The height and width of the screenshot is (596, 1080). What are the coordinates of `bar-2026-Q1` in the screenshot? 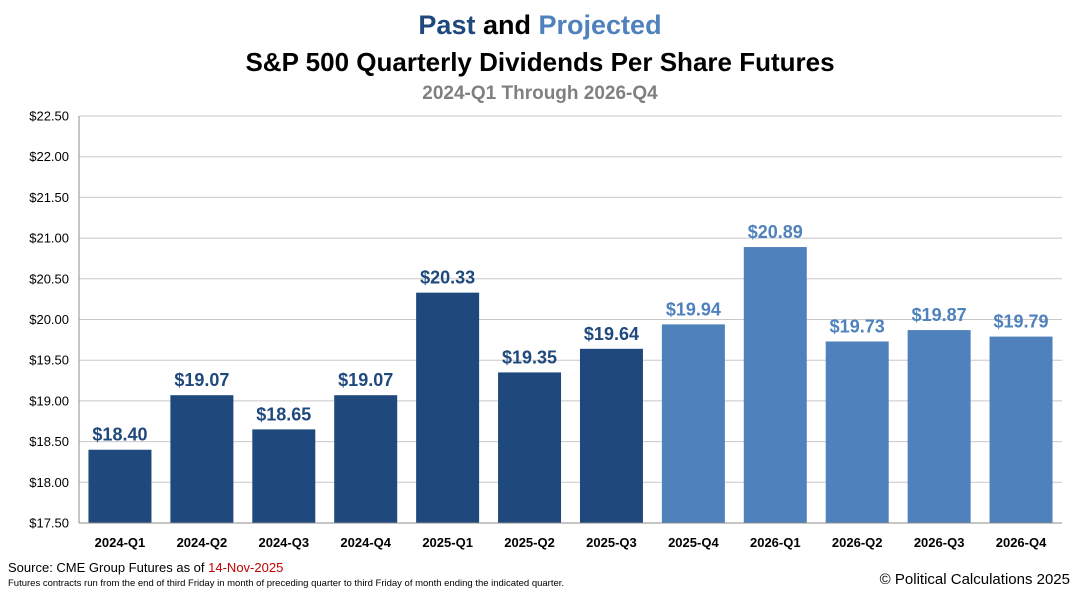 It's located at (775, 385).